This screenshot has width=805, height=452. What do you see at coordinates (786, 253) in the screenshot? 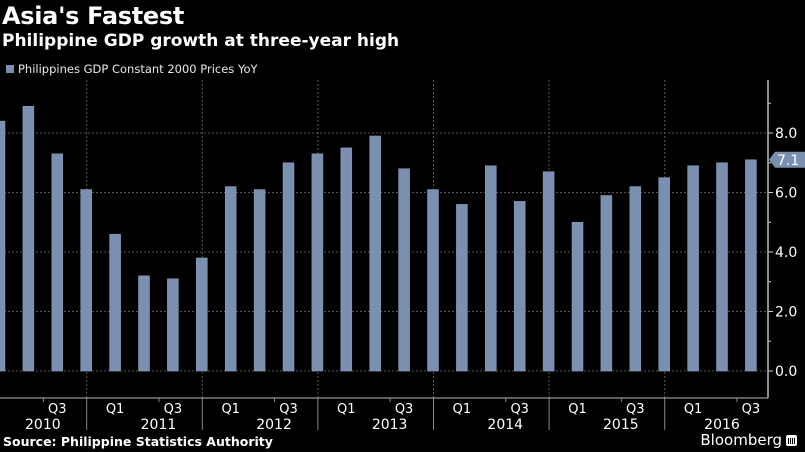
I see `y-tick-label: 4.0` at bounding box center [786, 253].